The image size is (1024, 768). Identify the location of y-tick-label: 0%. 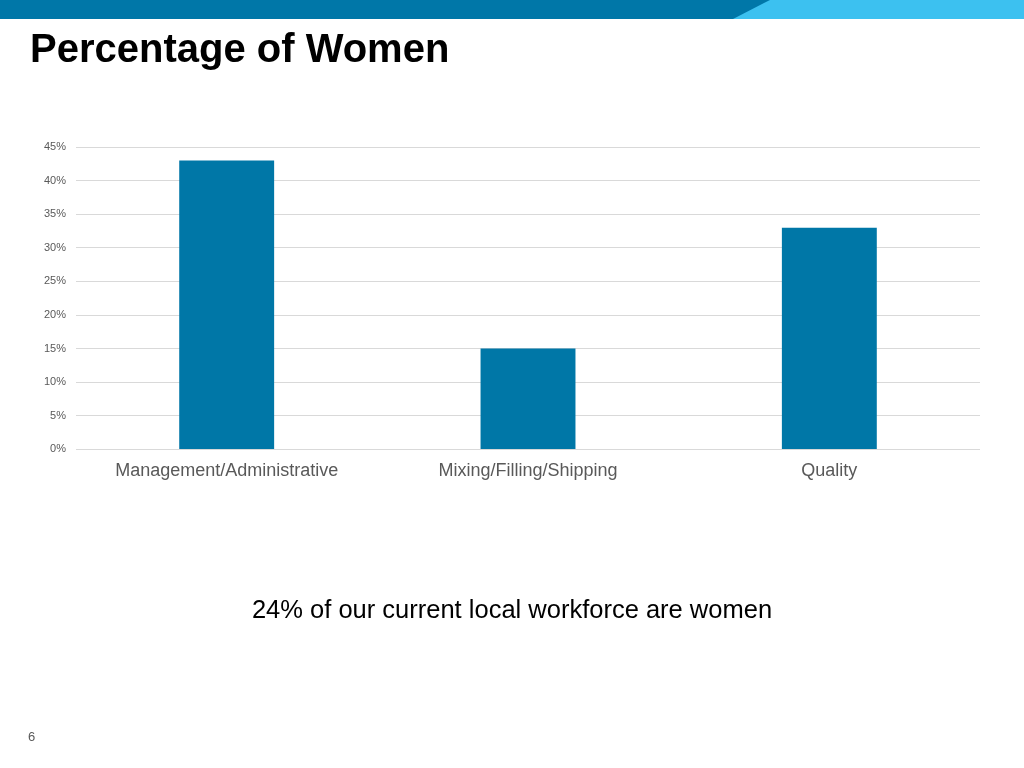
(58, 448).